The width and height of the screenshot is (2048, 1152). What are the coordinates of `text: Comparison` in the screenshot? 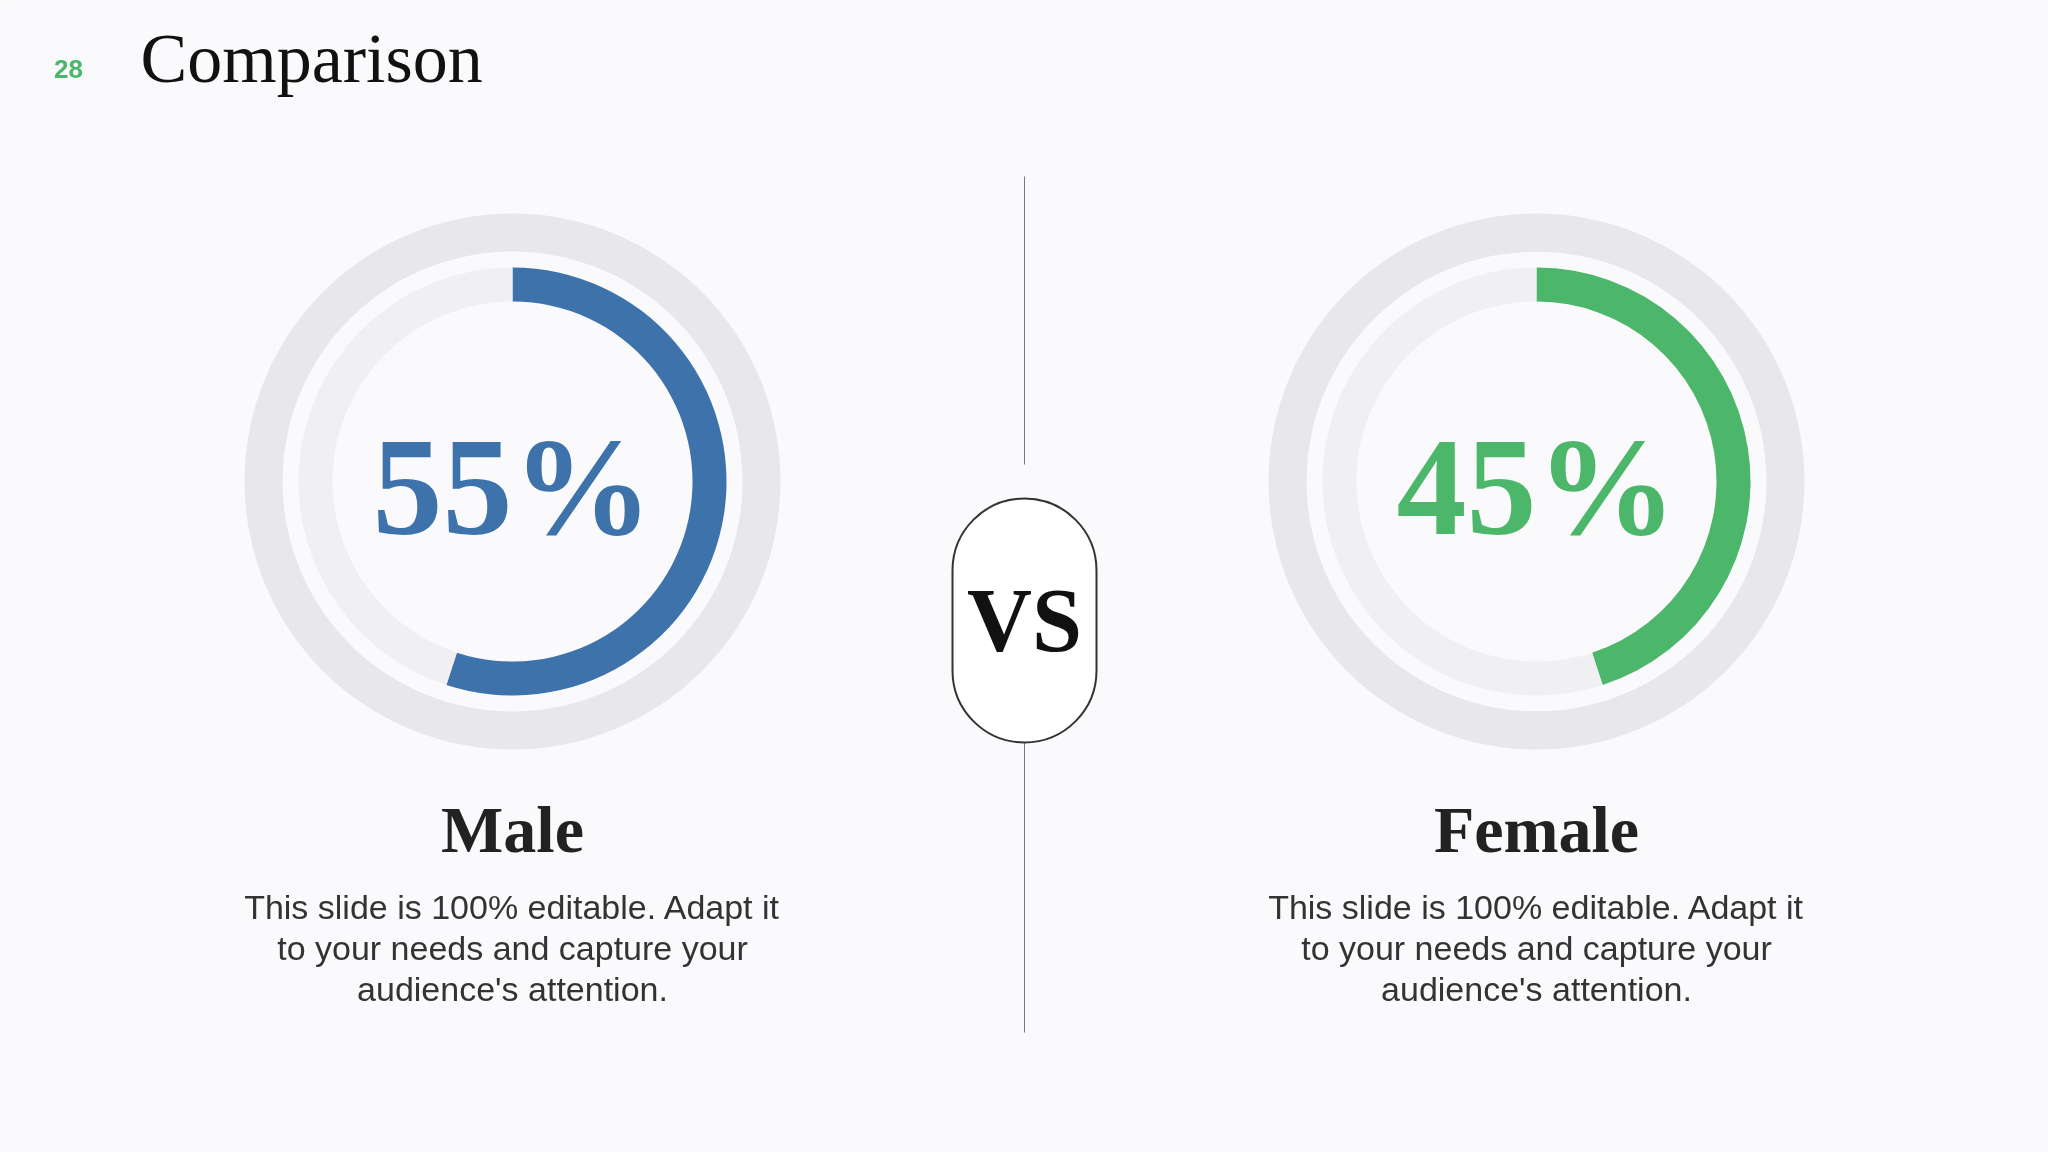 It's located at (311, 58).